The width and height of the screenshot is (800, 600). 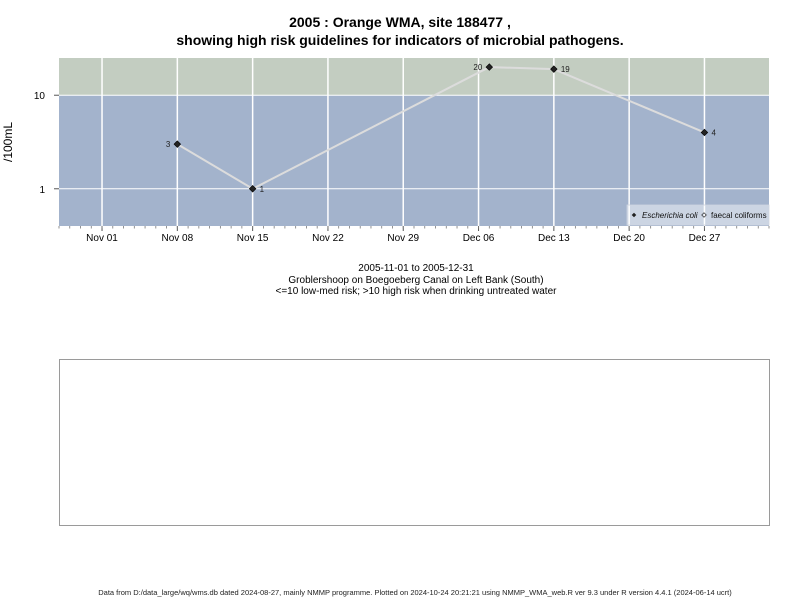 What do you see at coordinates (629, 238) in the screenshot?
I see `x-tick-label: Dec 20` at bounding box center [629, 238].